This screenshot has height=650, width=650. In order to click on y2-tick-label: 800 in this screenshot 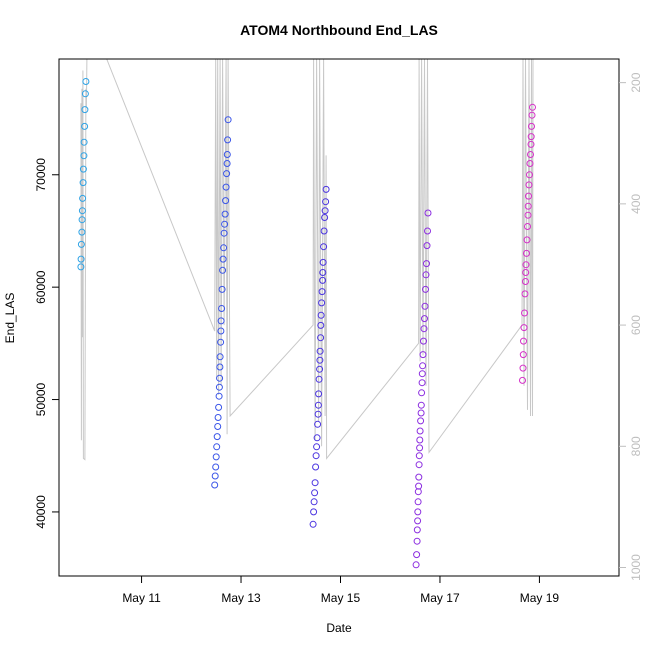, I will do `click(636, 446)`.